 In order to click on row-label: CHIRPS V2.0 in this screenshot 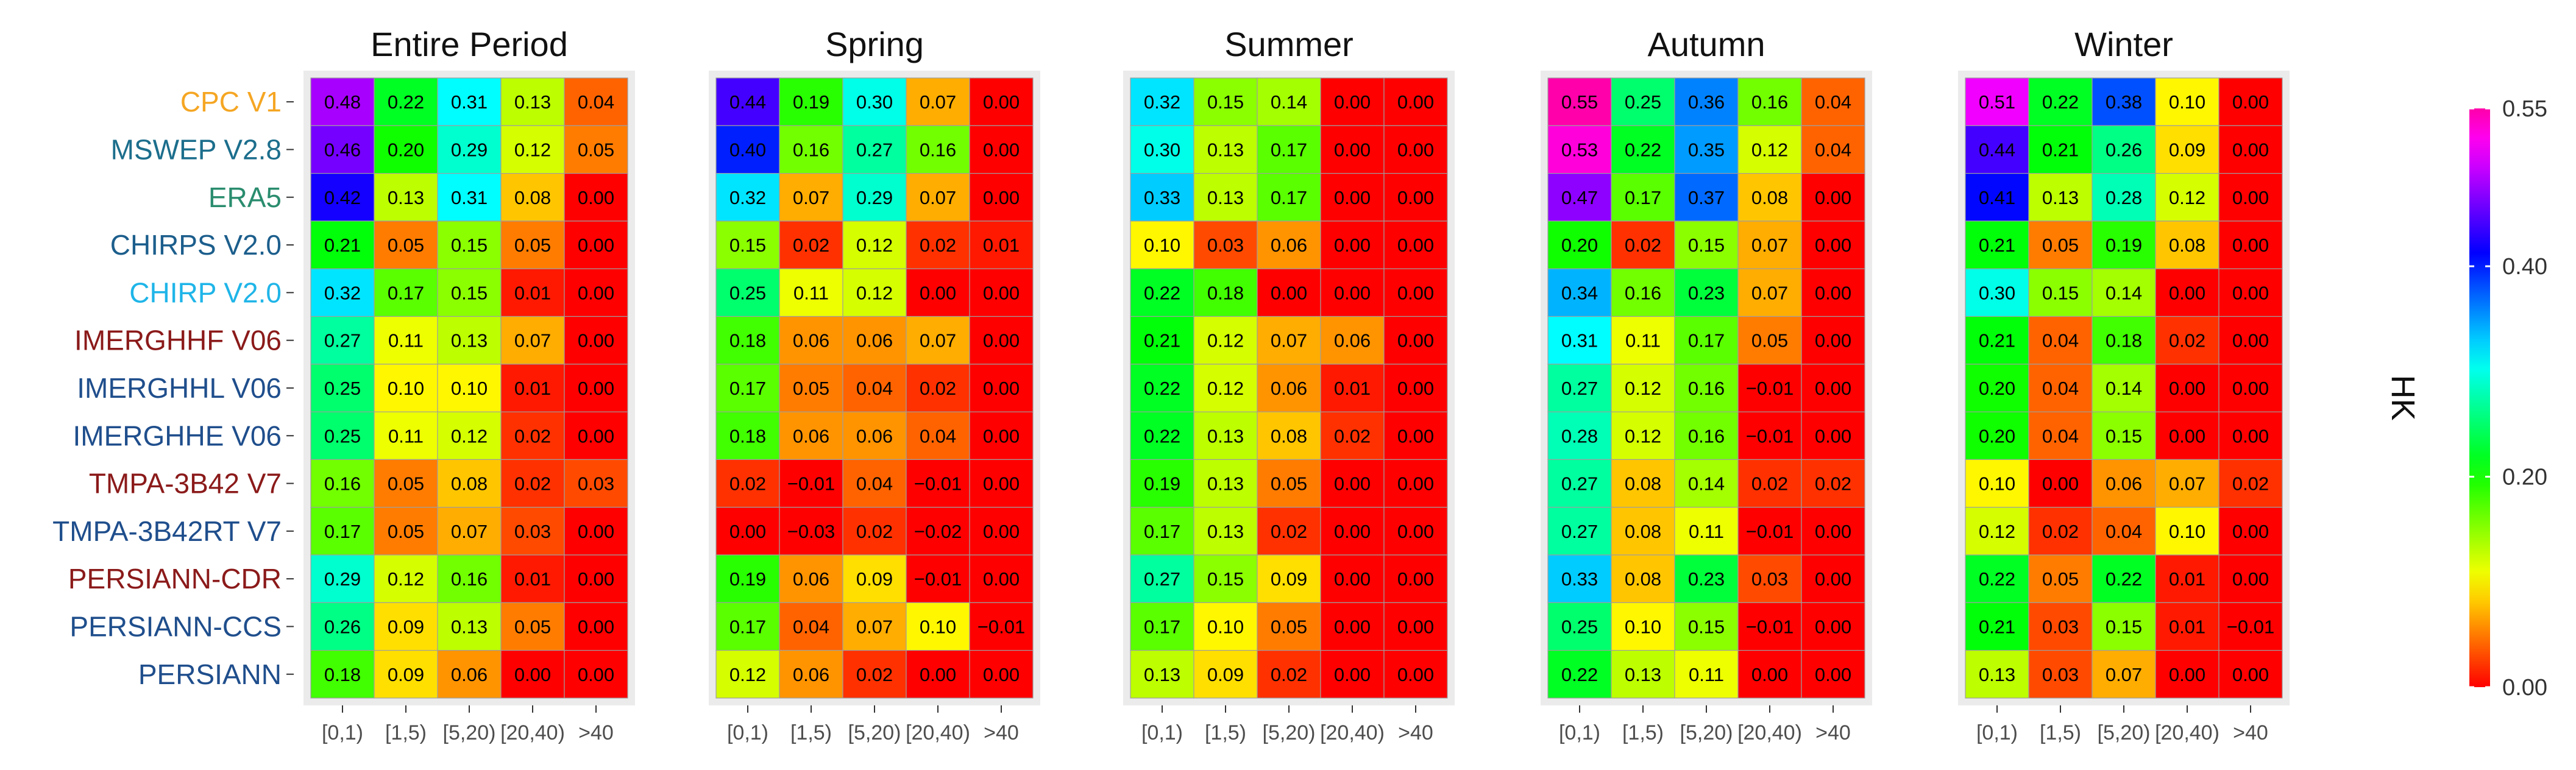, I will do `click(196, 245)`.